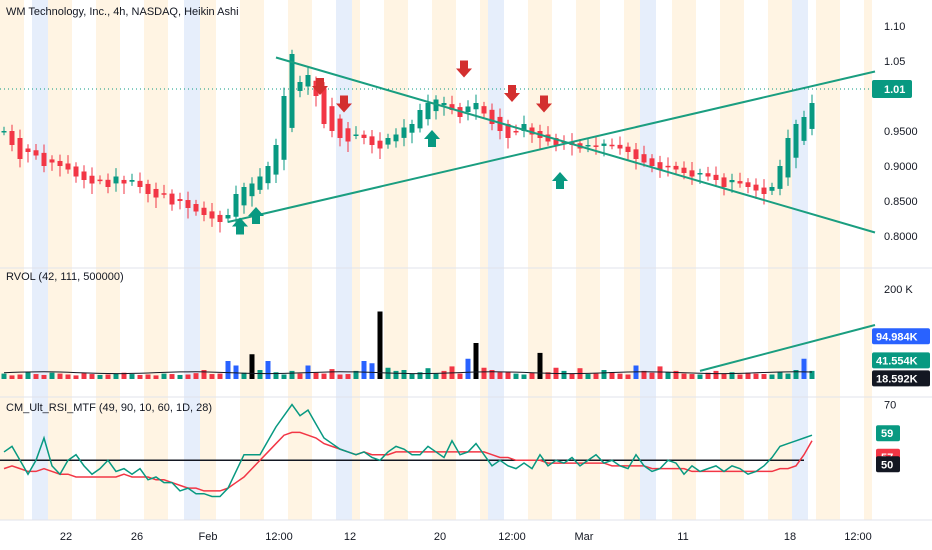  I want to click on price-axis-tick: 0.9000, so click(901, 167).